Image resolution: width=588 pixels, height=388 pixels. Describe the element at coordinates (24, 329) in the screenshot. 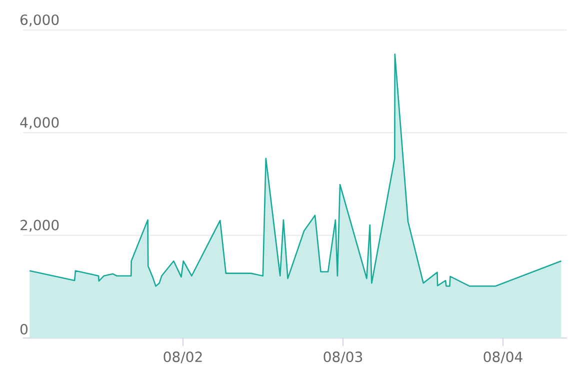

I see `y-tick-label: 0` at that location.